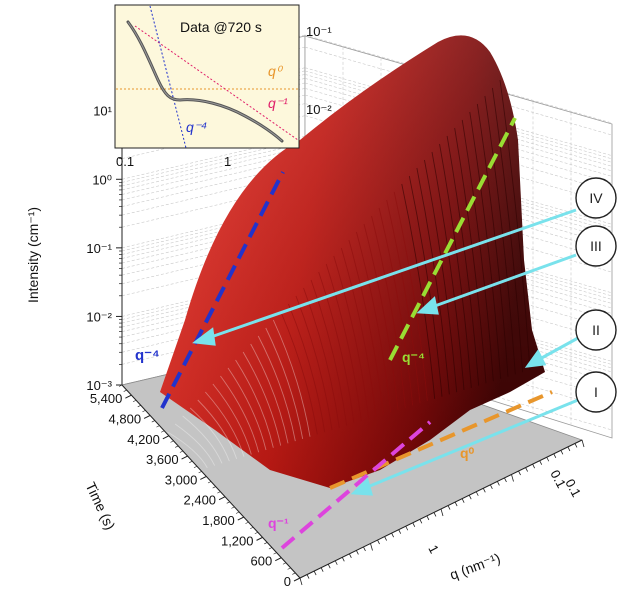  Describe the element at coordinates (102, 179) in the screenshot. I see `z-tick-label-3: 10⁰` at that location.